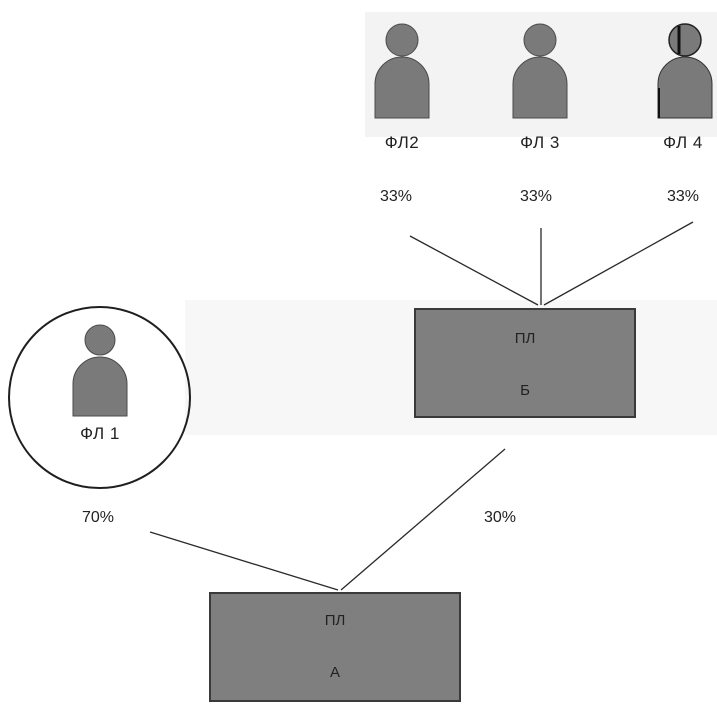  Describe the element at coordinates (683, 196) in the screenshot. I see `share-label-fl4: 33%` at that location.